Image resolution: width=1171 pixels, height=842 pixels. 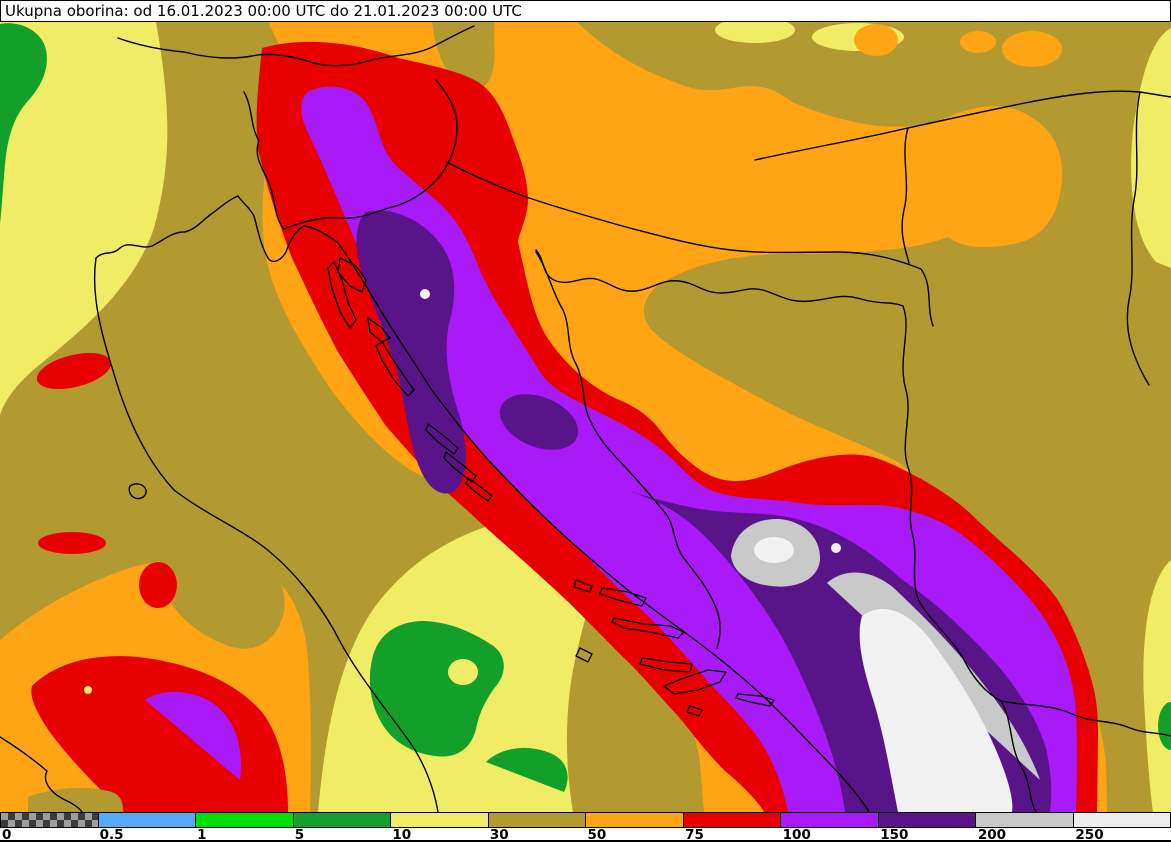 I want to click on colorbar, so click(x=585, y=820).